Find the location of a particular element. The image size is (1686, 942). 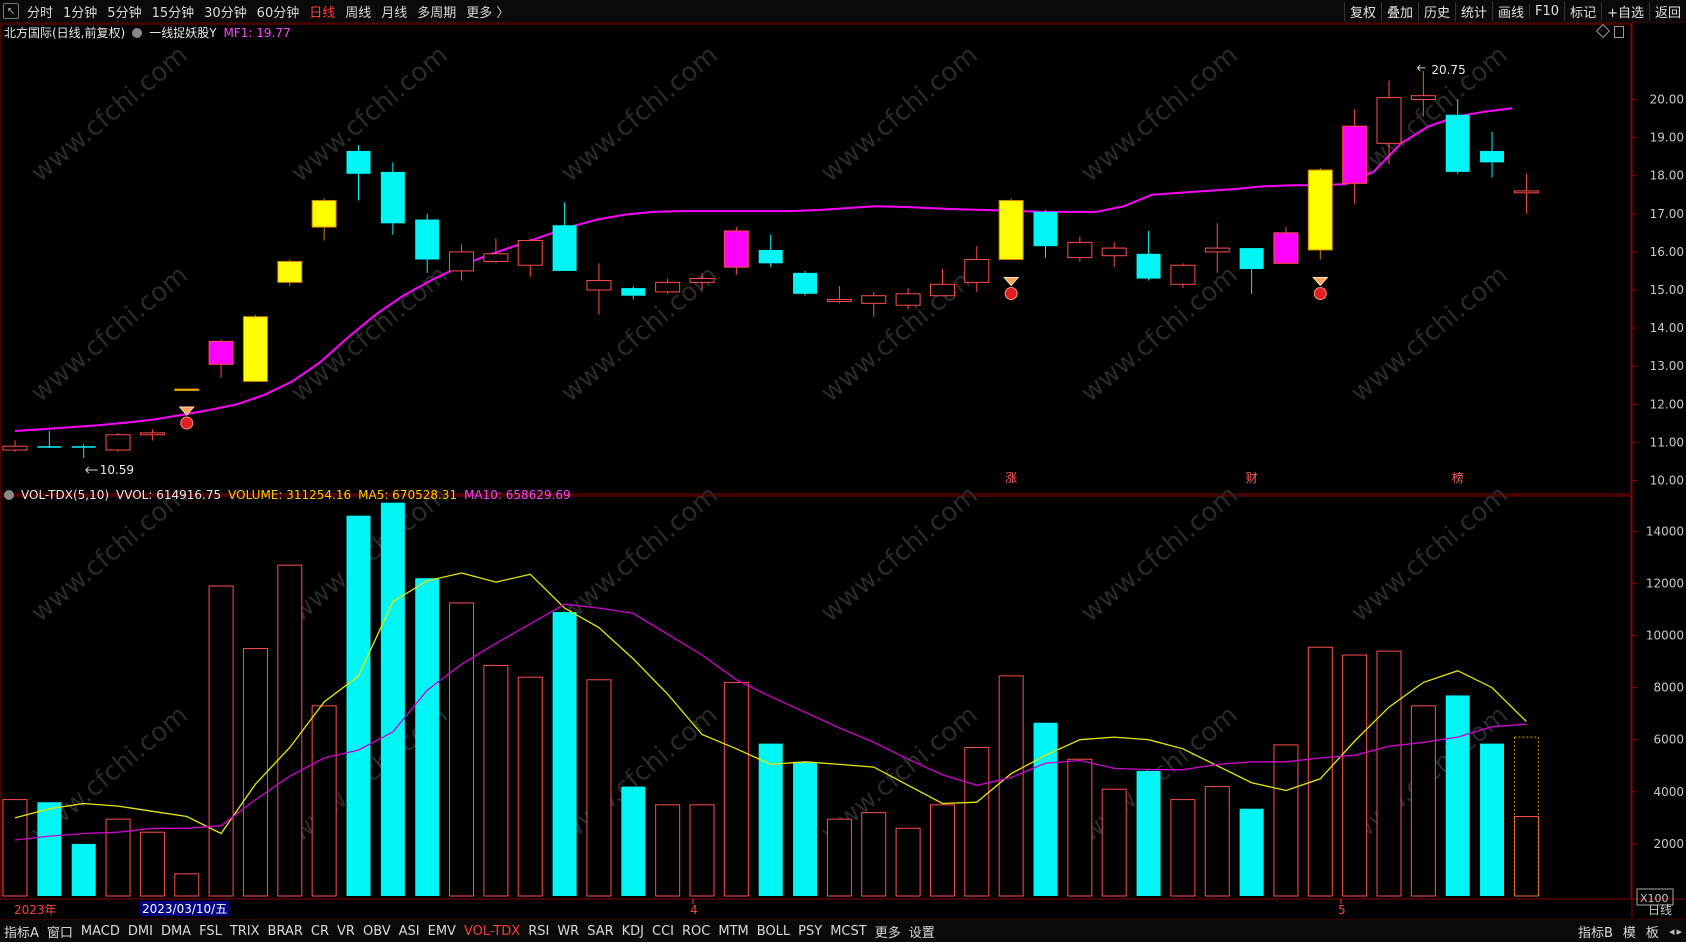

indicator-tab-2: DMA is located at coordinates (176, 931).